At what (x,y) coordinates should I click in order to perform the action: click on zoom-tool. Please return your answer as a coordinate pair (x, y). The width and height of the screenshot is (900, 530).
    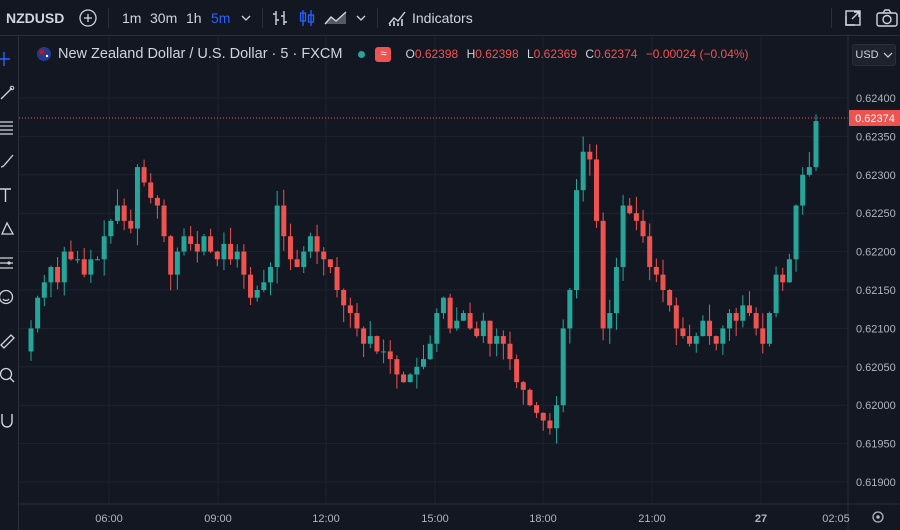
    Looking at the image, I should click on (8, 375).